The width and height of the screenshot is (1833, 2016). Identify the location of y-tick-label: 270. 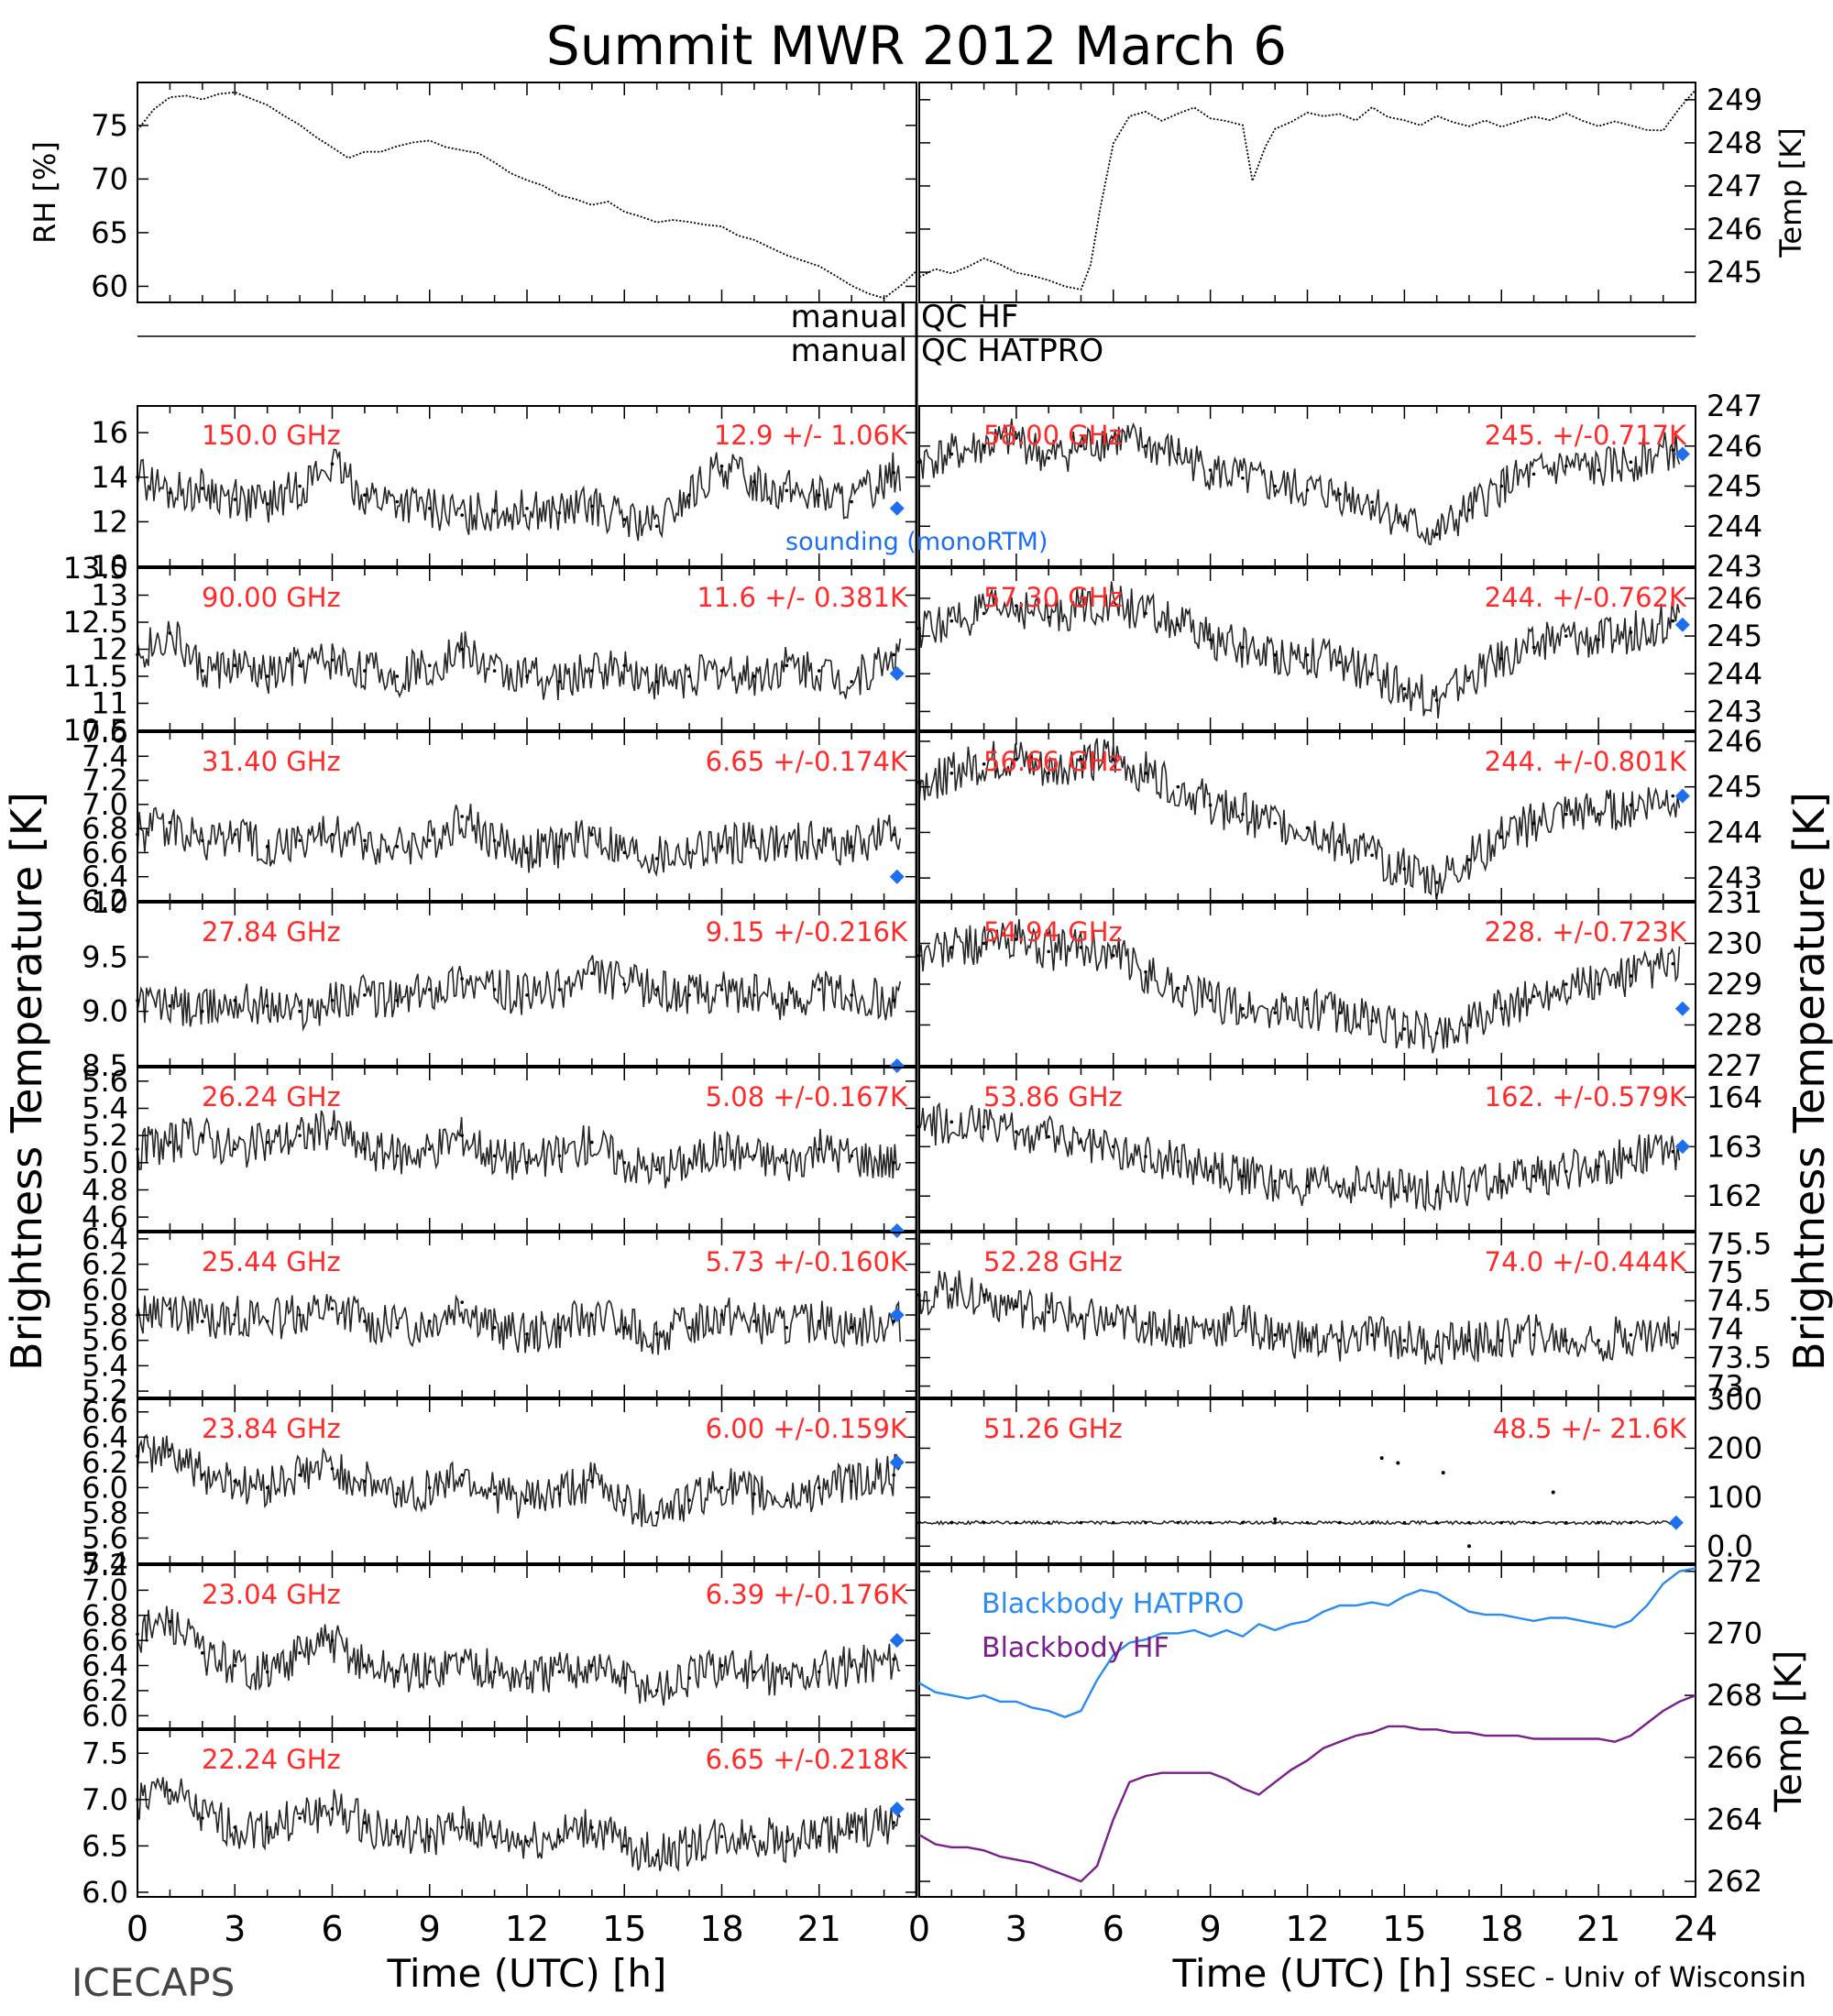
(1734, 1633).